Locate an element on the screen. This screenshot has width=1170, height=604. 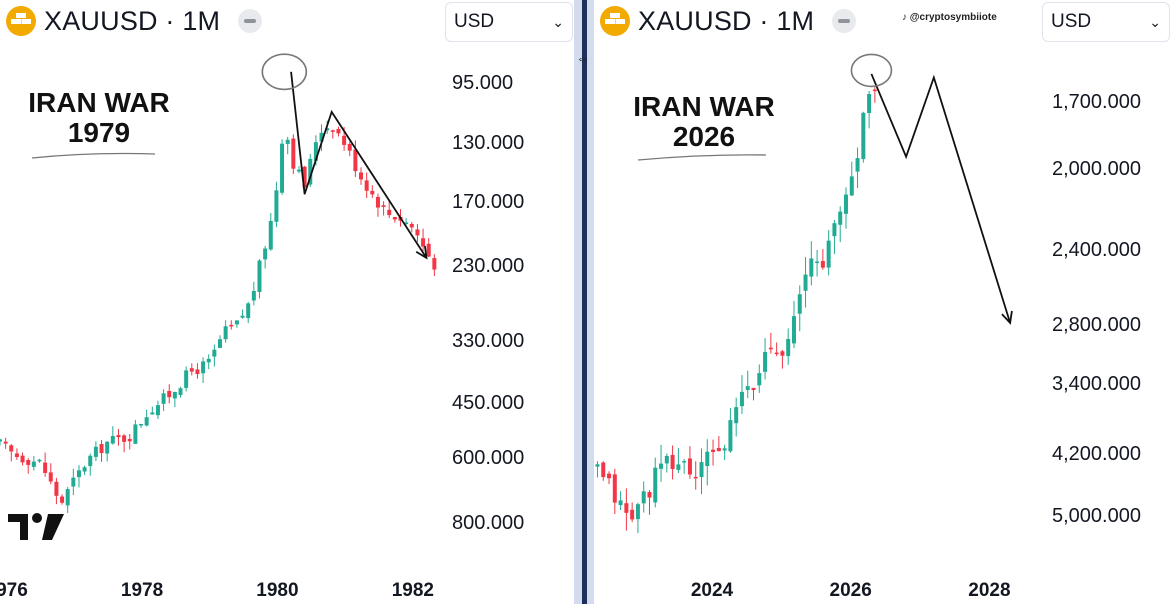
tradingview-logo-icon is located at coordinates (36, 526).